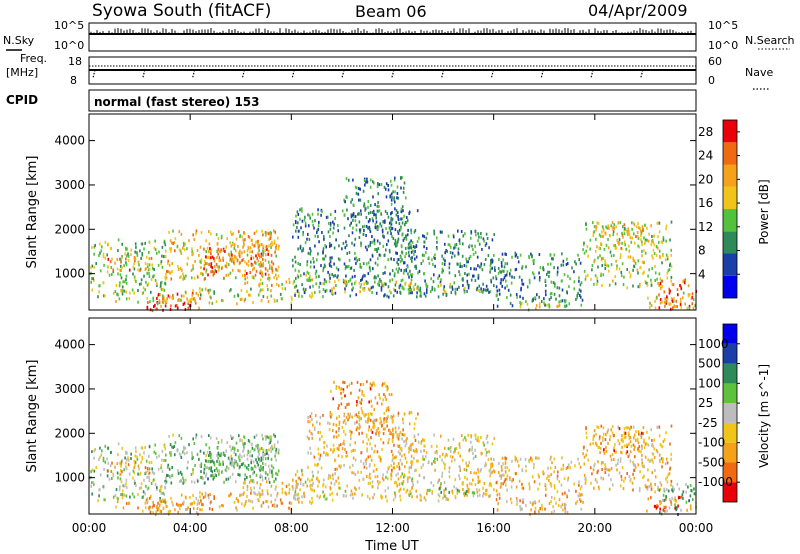 The width and height of the screenshot is (800, 554). Describe the element at coordinates (542, 74) in the screenshot. I see `nave-dip` at that location.